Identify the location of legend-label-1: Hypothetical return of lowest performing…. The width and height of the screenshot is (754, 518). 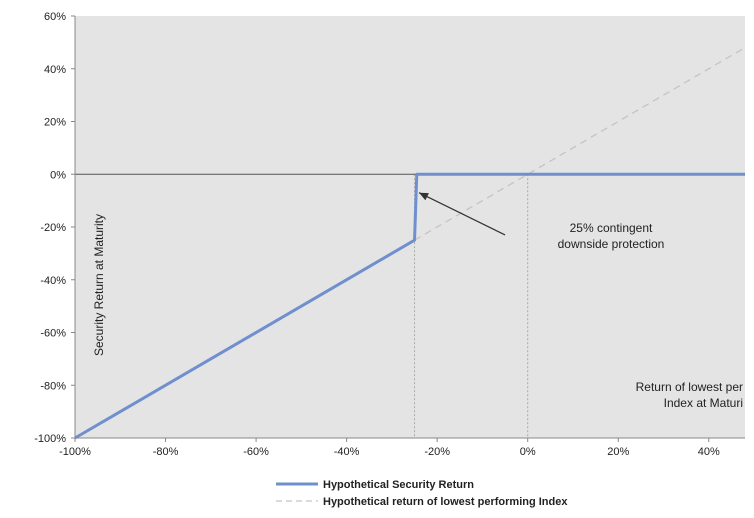
(445, 502).